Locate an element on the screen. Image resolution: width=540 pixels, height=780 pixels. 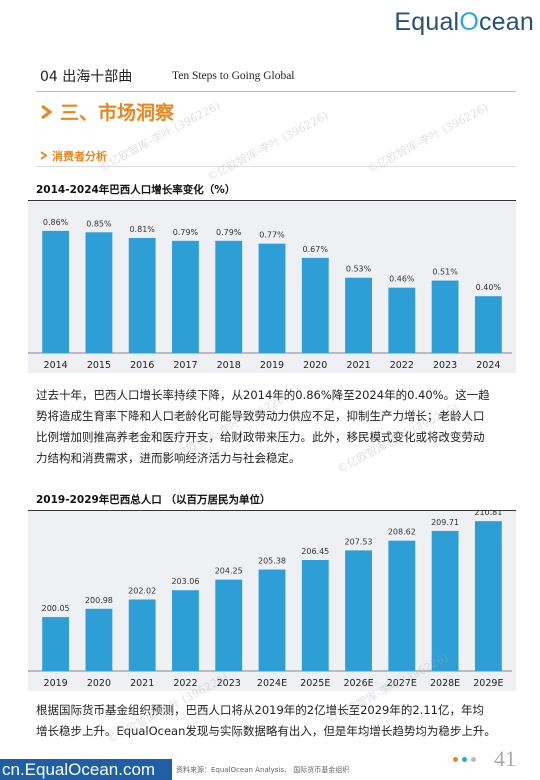
source-note: 资料来源：EqualOcean Analysis、 国际货币基金组织 is located at coordinates (263, 770).